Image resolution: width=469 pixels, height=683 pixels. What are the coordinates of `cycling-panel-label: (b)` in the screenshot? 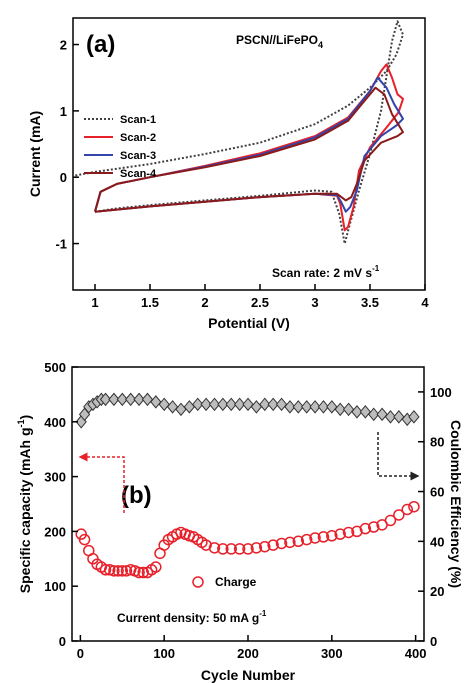 It's located at (136, 495).